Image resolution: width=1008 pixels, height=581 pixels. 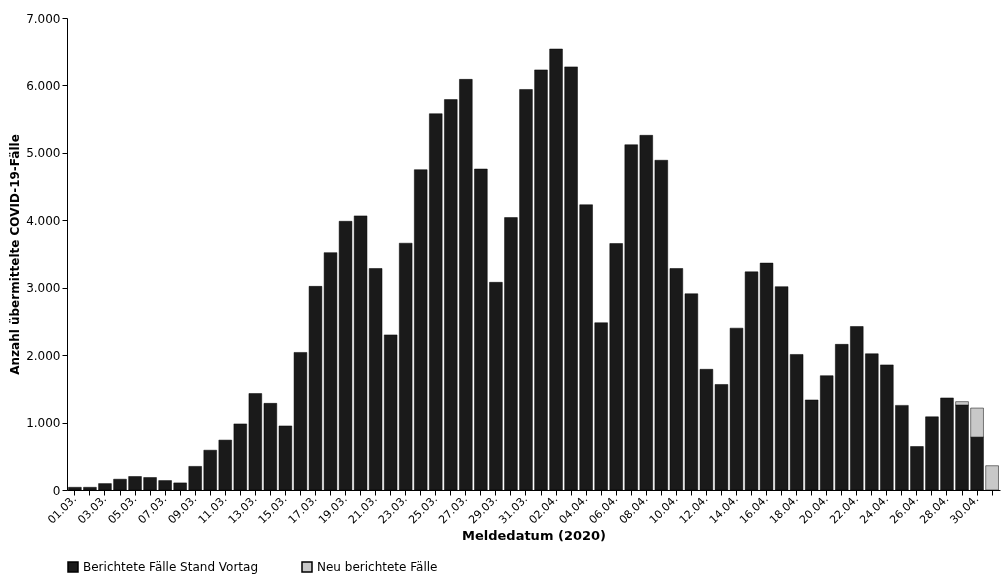 What do you see at coordinates (43, 85) in the screenshot?
I see `y-tick-label: 6.000` at bounding box center [43, 85].